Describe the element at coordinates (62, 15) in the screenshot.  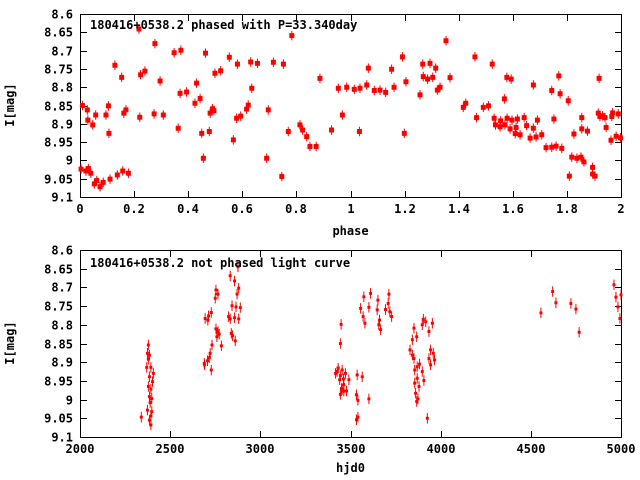
I see `y-tick-label: 8.6` at that location.